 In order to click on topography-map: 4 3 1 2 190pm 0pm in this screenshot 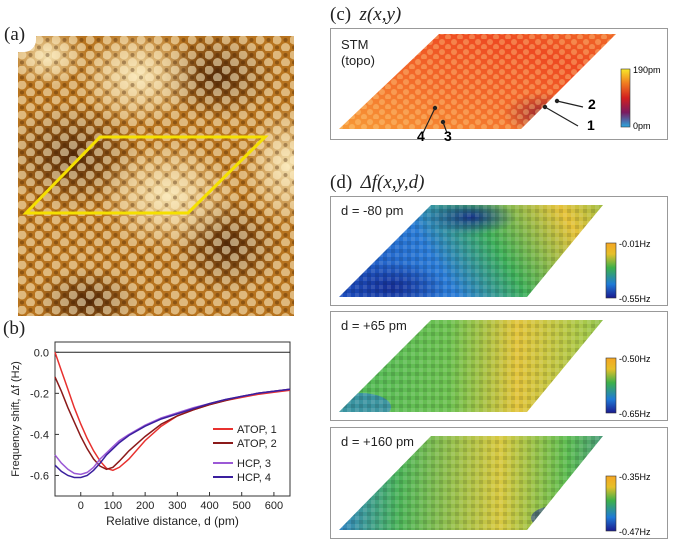, I will do `click(500, 87)`.